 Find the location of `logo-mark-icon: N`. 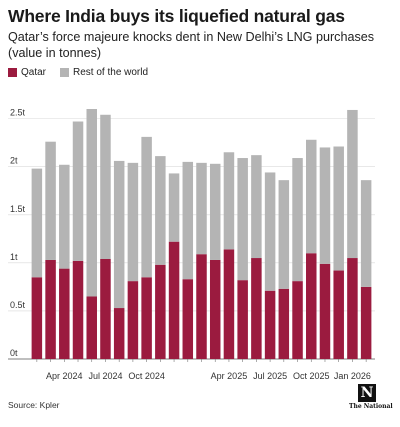

logo-mark-icon: N is located at coordinates (367, 393).